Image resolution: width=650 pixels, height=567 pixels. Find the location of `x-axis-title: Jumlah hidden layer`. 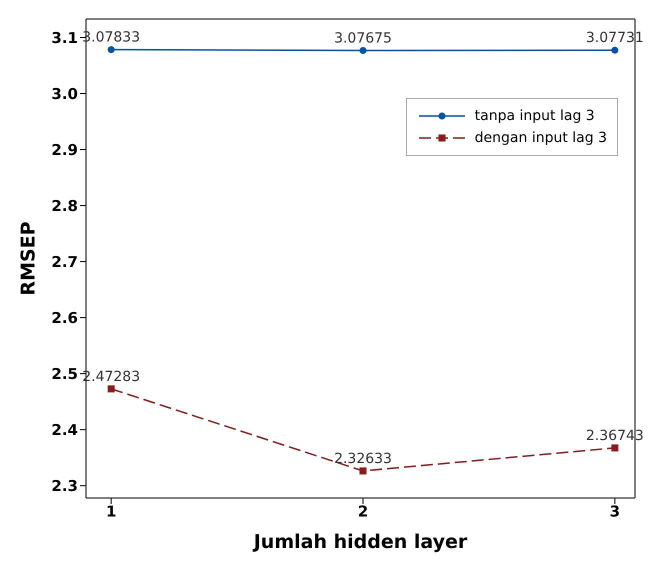

x-axis-title: Jumlah hidden layer is located at coordinates (360, 542).